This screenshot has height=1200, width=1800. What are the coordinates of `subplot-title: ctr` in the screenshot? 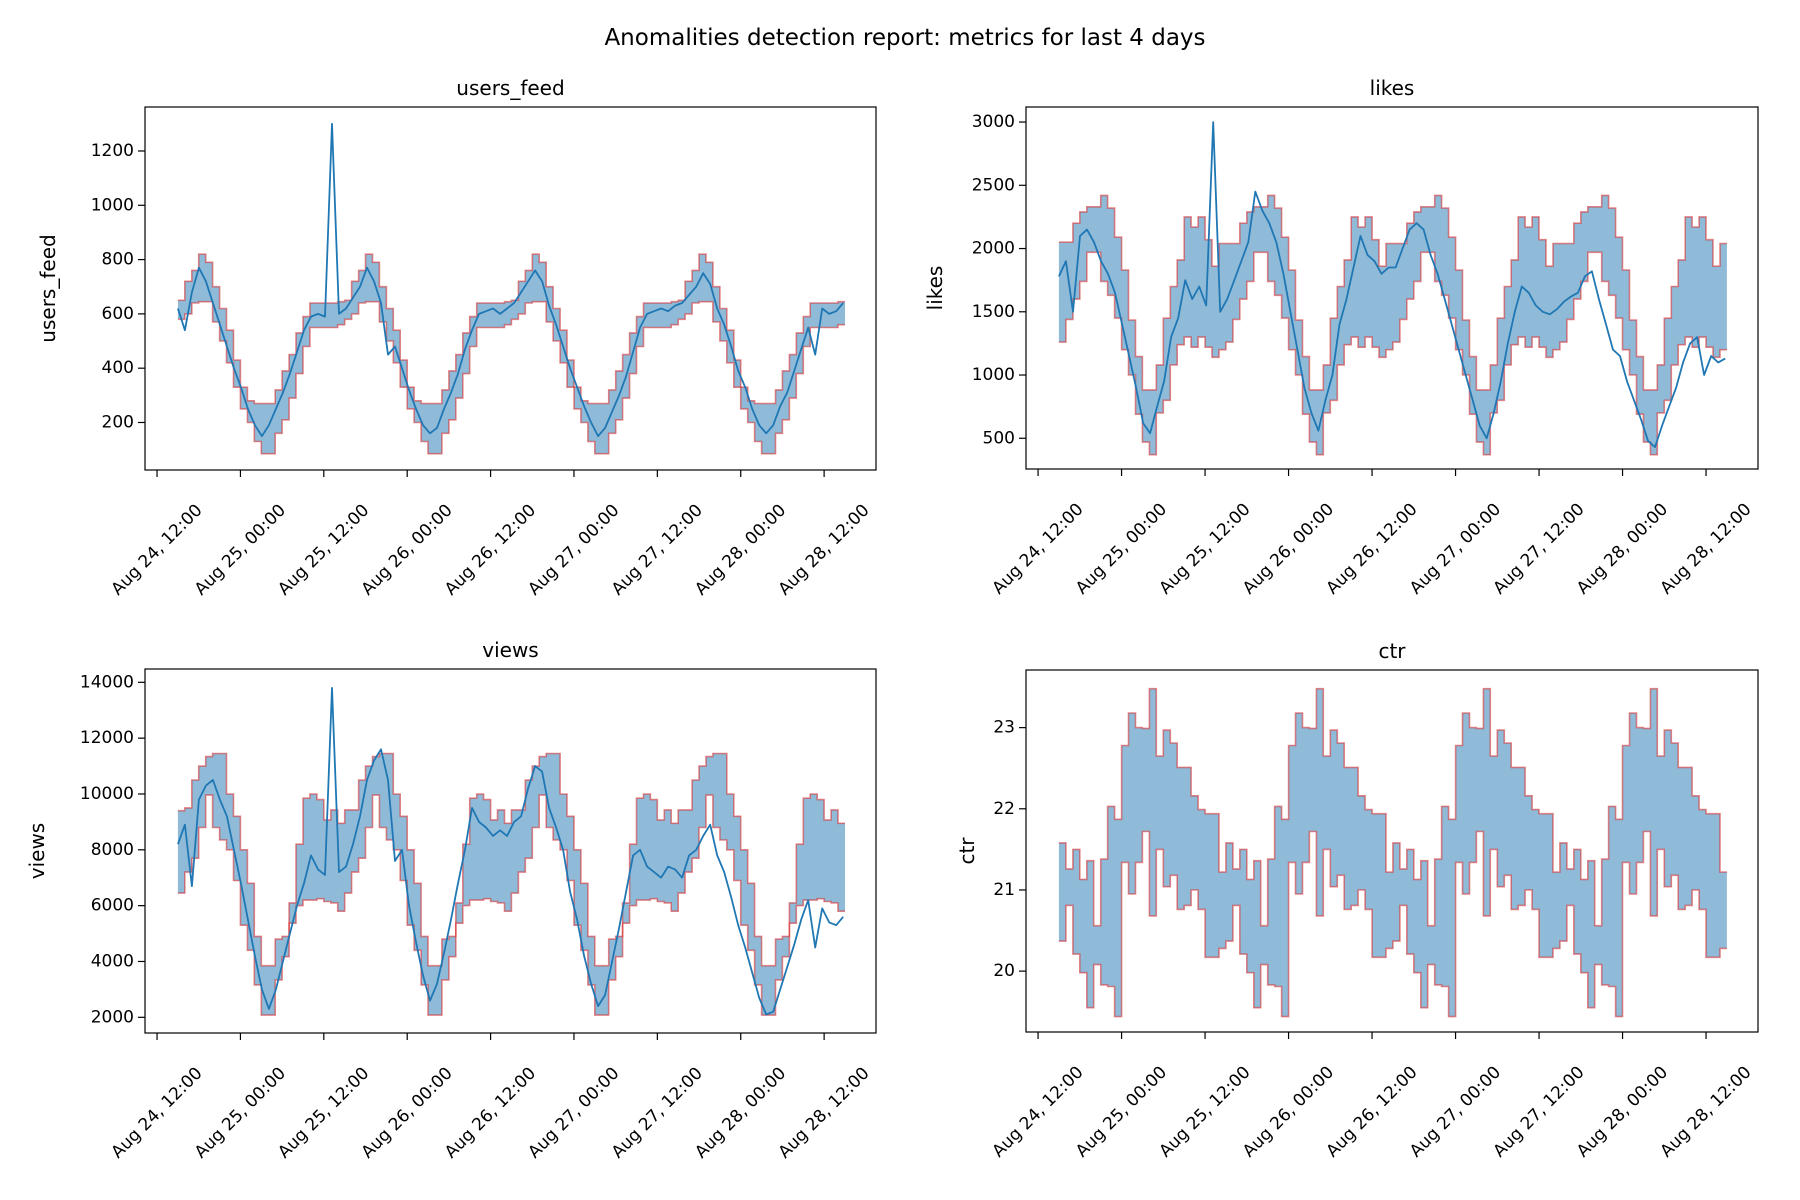 It's located at (1392, 651).